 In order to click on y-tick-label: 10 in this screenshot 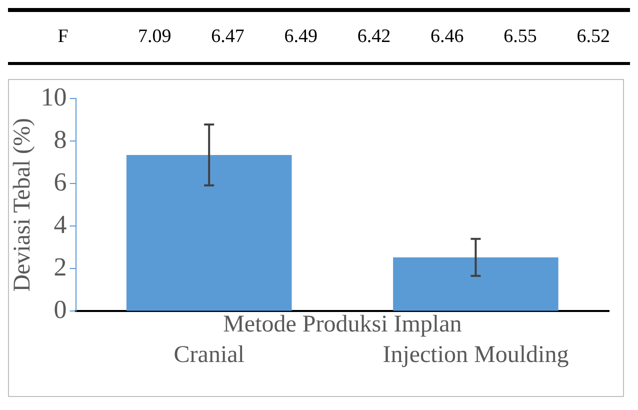, I will do `click(53, 97)`.